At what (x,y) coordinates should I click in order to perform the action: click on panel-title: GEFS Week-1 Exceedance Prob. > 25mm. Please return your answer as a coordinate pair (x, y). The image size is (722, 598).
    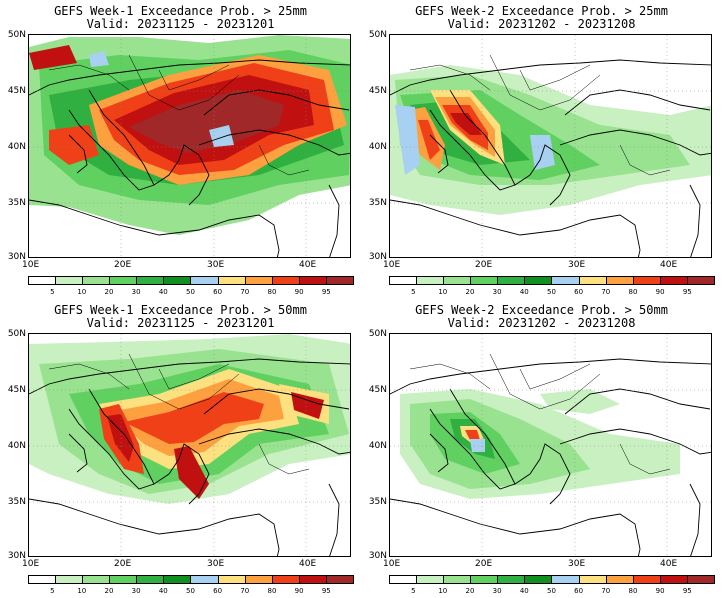
    Looking at the image, I should click on (180, 11).